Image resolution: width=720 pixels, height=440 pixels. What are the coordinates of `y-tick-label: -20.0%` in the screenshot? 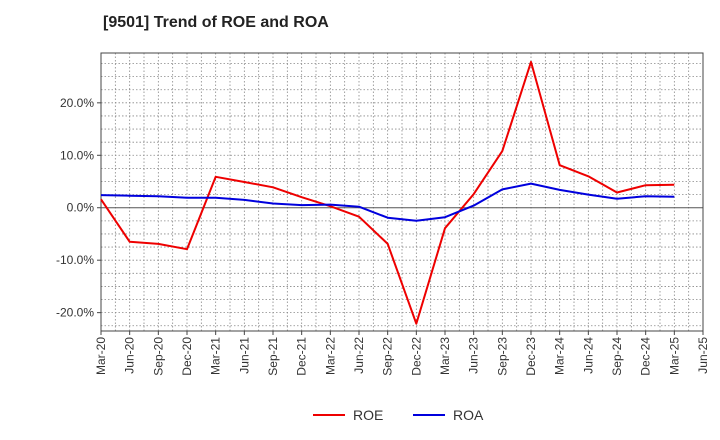 It's located at (75, 313).